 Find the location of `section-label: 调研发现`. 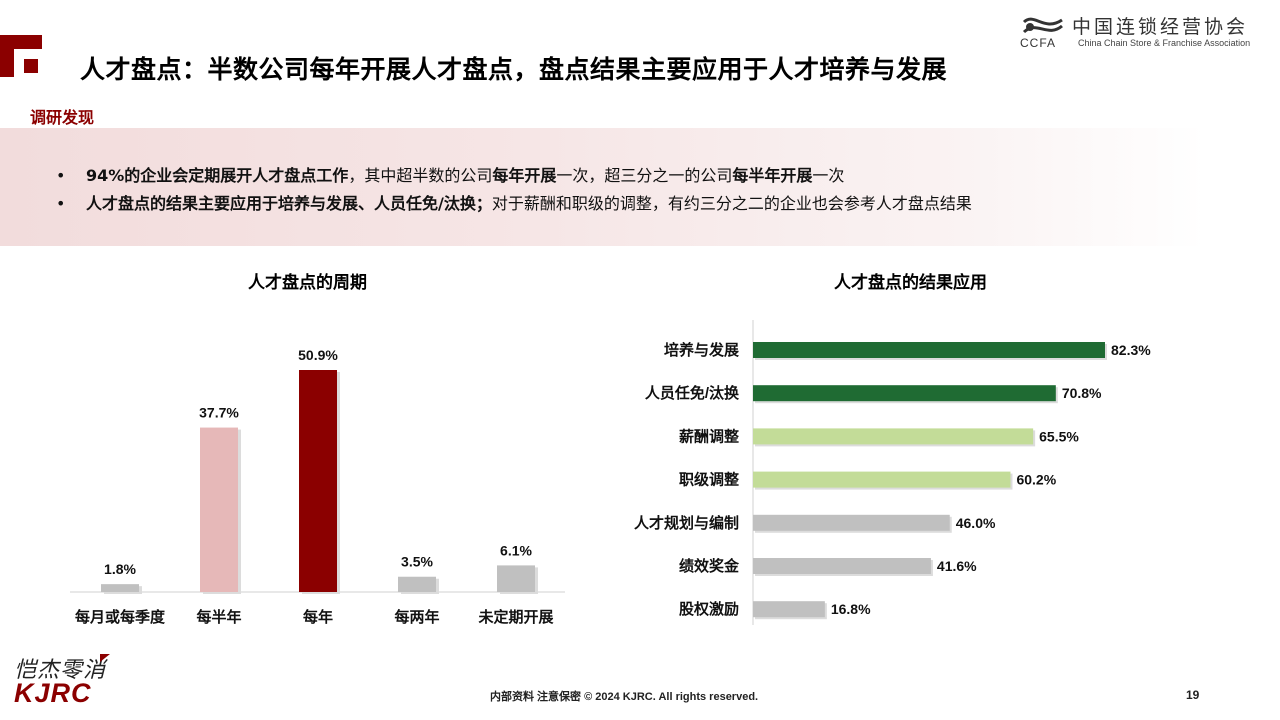

section-label: 调研发现 is located at coordinates (62, 117).